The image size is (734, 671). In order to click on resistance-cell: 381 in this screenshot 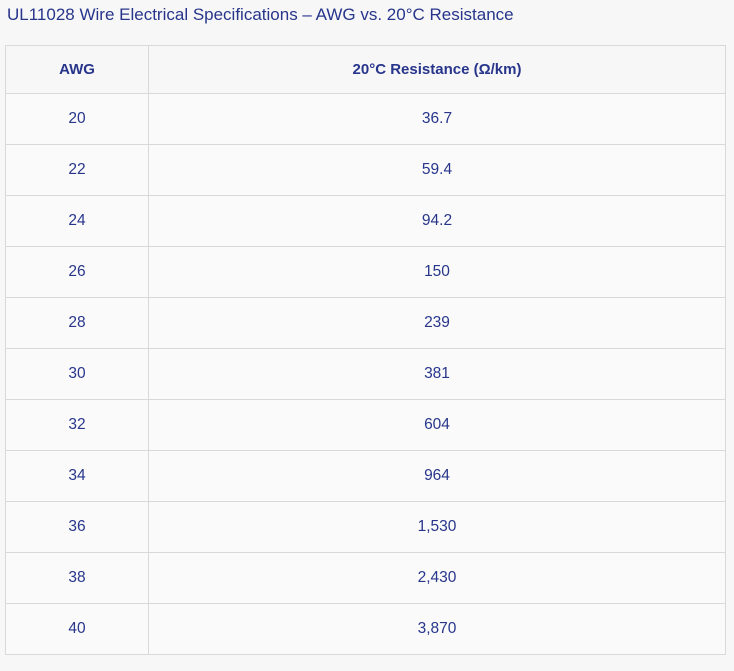, I will do `click(437, 374)`.